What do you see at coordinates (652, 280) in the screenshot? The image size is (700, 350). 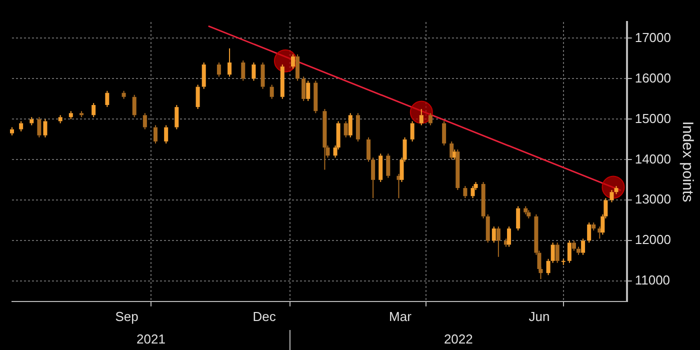 I see `y-tick-label: 11000` at bounding box center [652, 280].